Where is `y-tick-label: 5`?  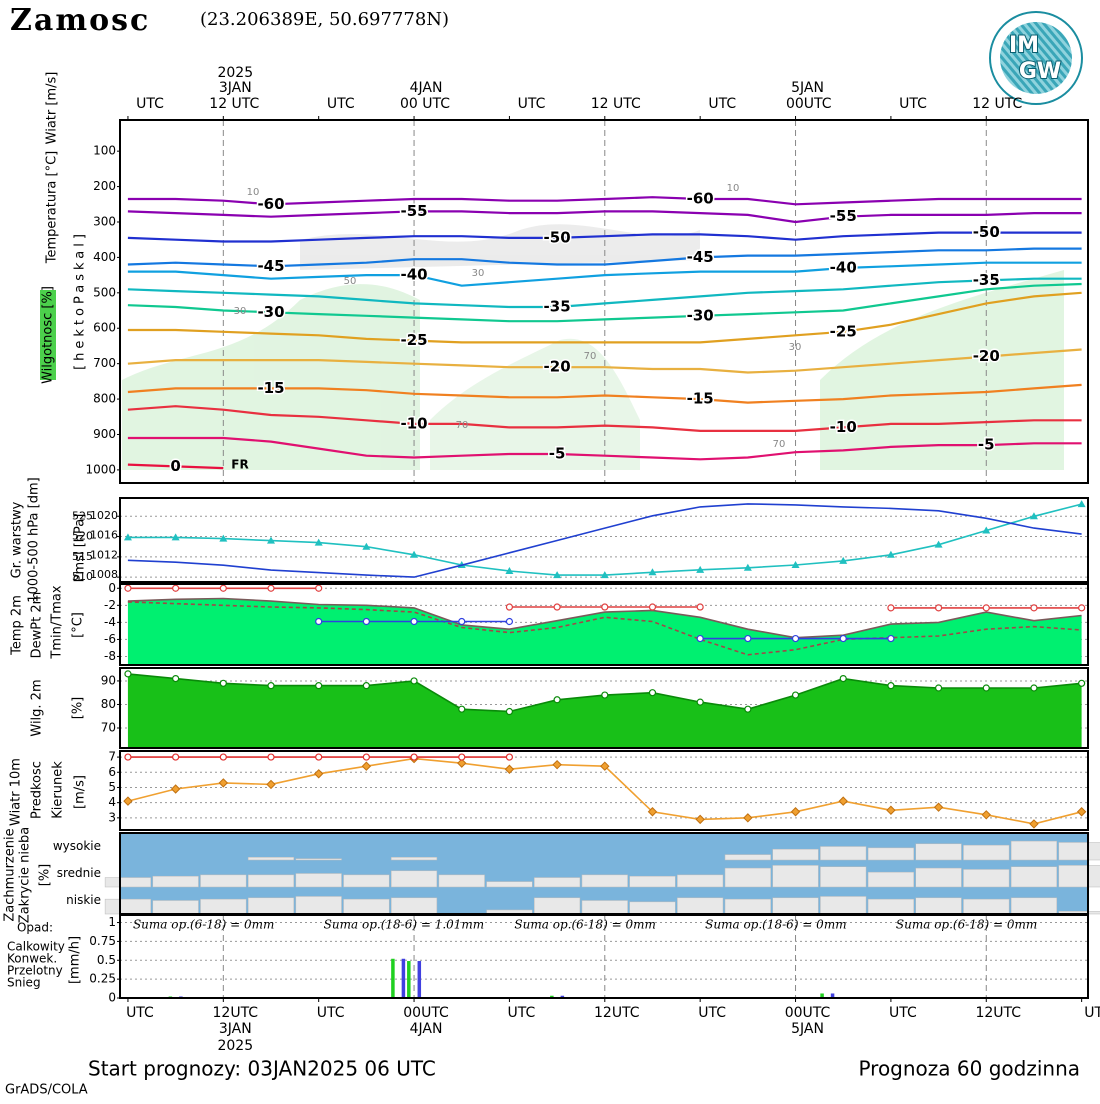 y-tick-label: 5 is located at coordinates (112, 787).